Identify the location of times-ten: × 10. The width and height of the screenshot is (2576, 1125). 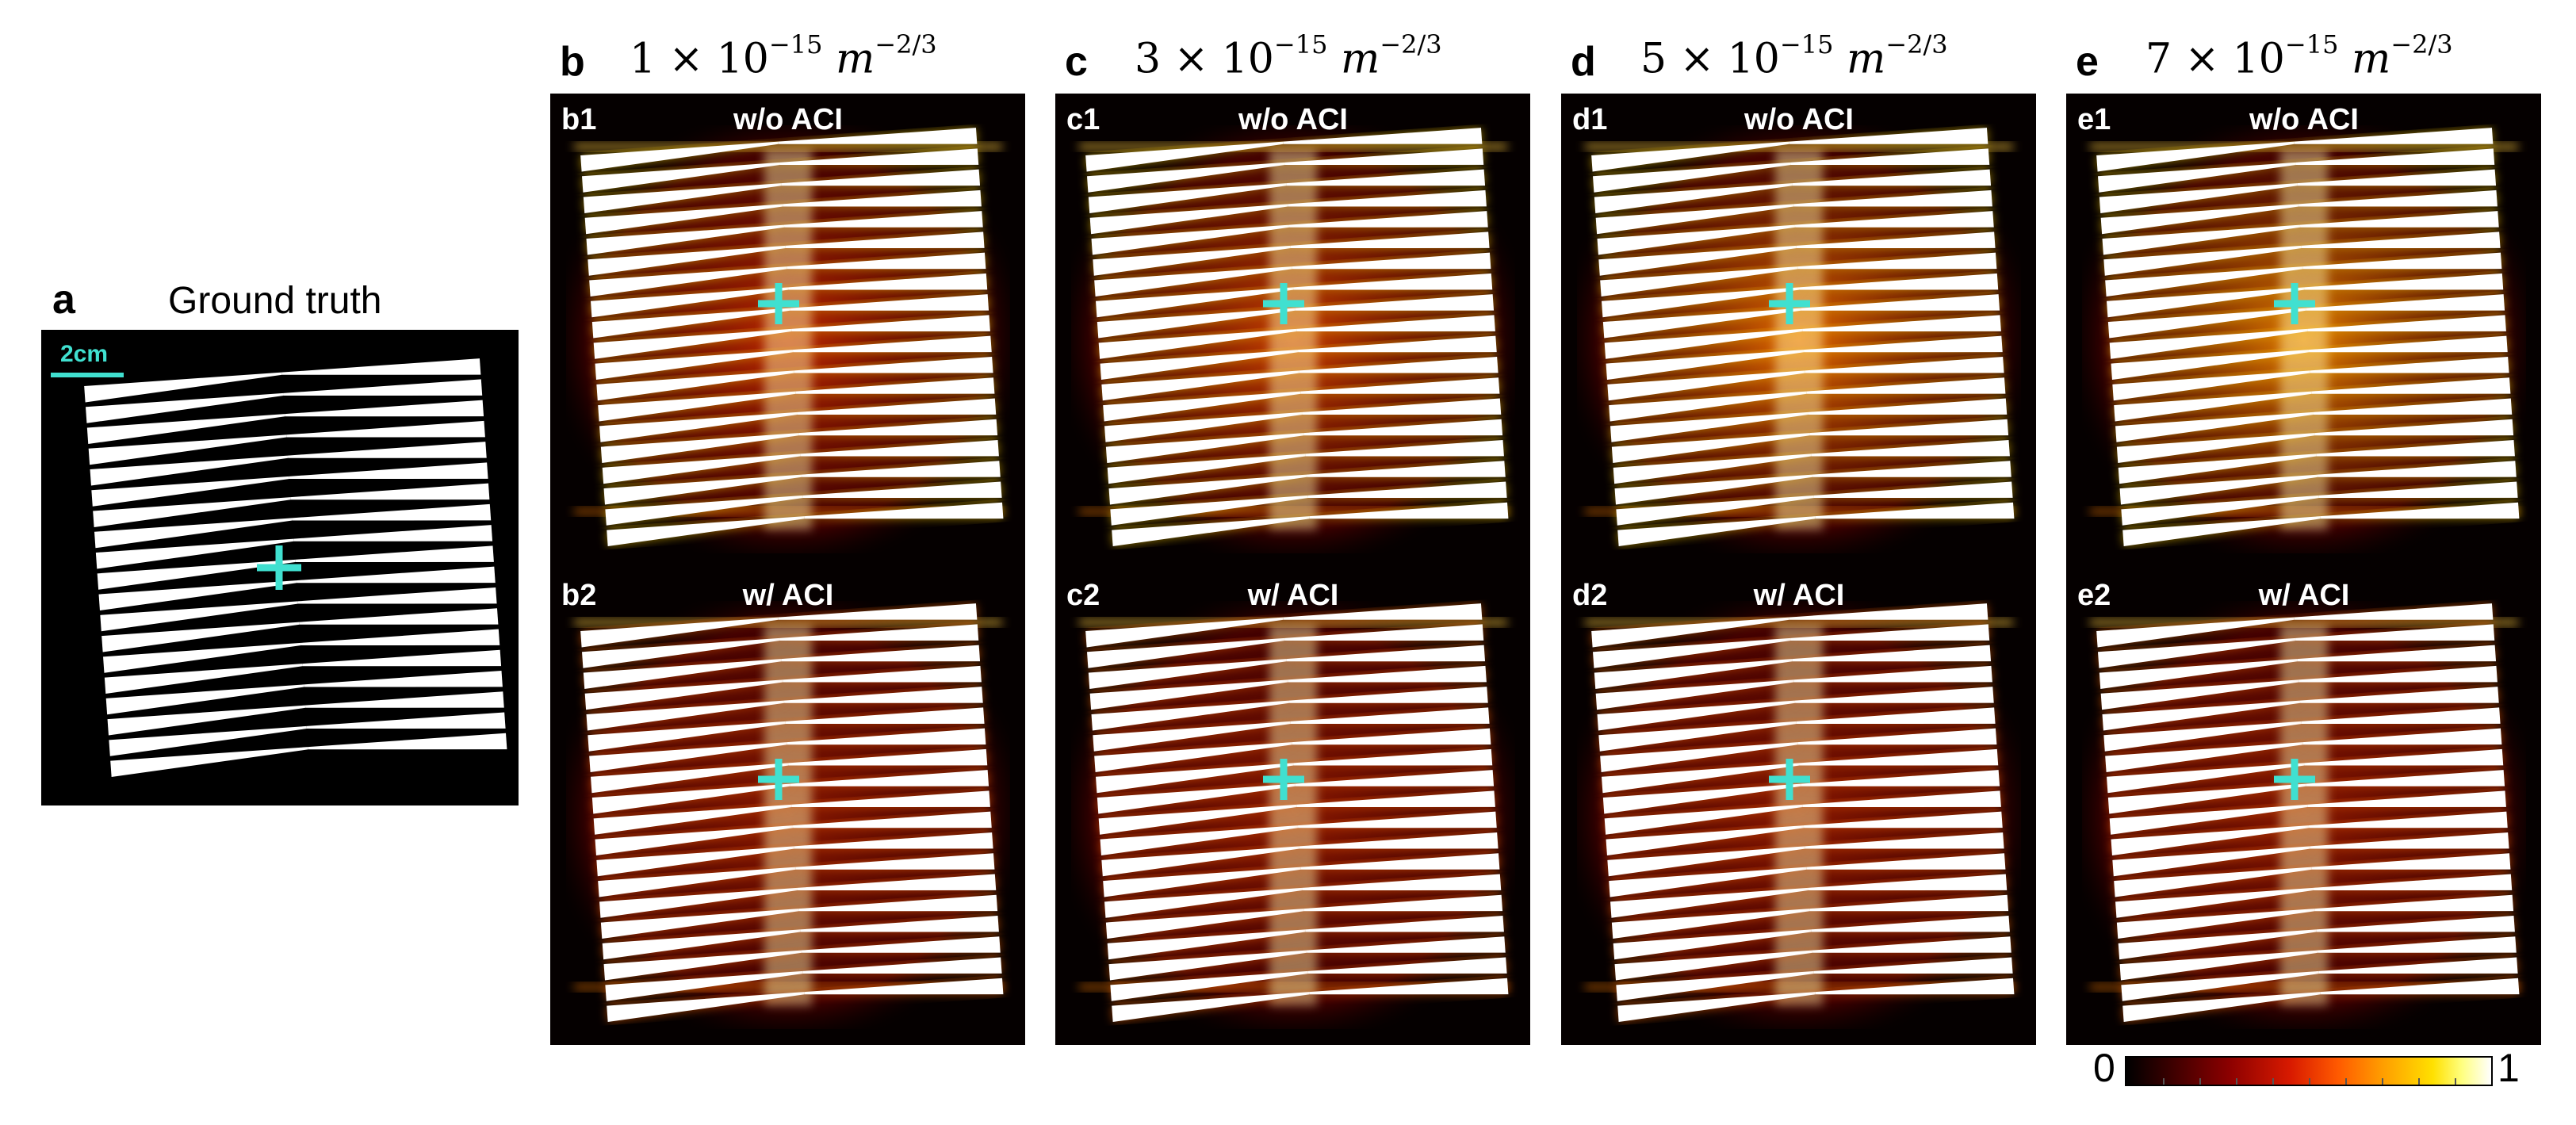
(1217, 59).